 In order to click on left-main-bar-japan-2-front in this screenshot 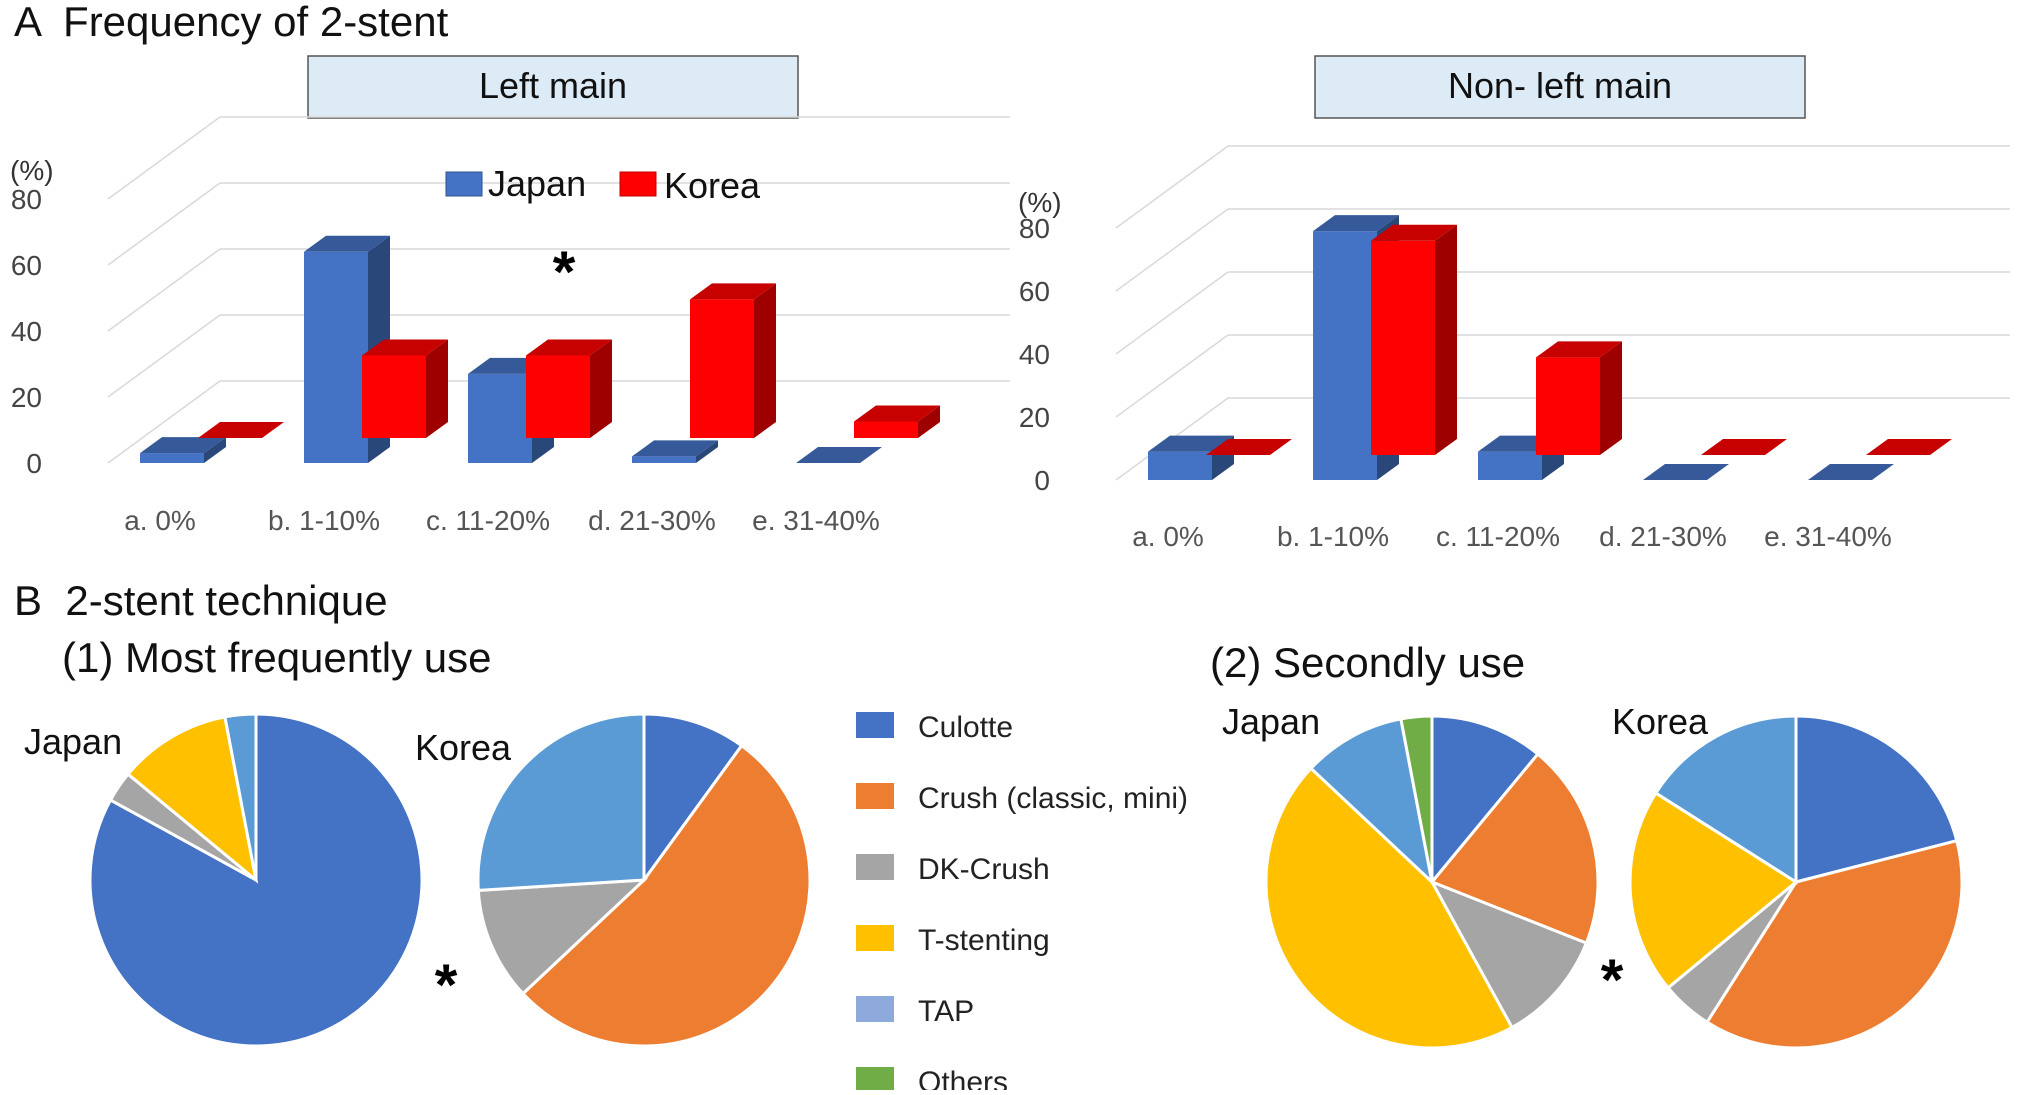, I will do `click(500, 418)`.